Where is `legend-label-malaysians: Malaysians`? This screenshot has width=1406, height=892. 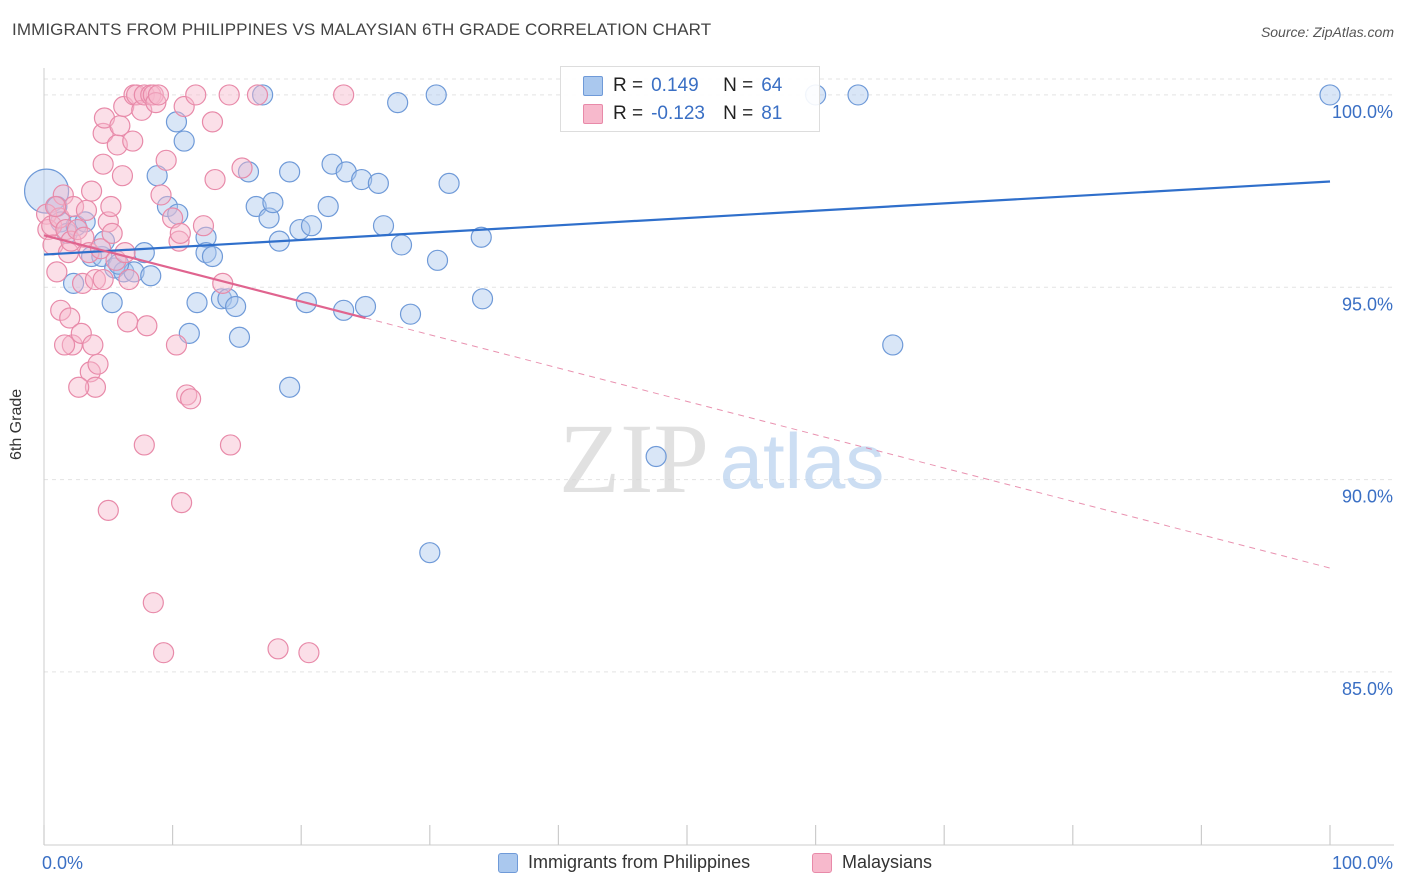
legend-label-malaysians: Malaysians is located at coordinates (887, 862).